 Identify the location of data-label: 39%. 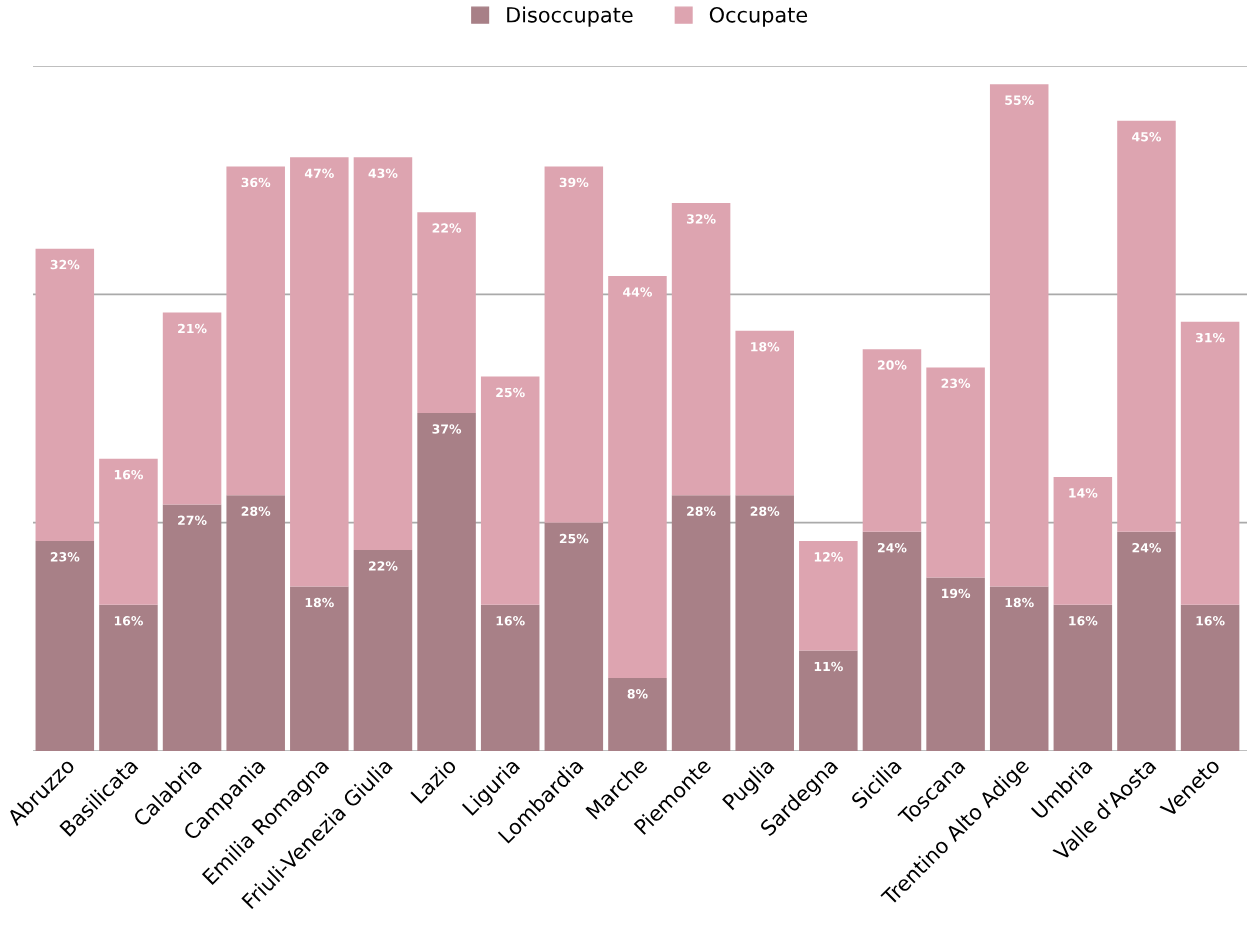
(574, 182).